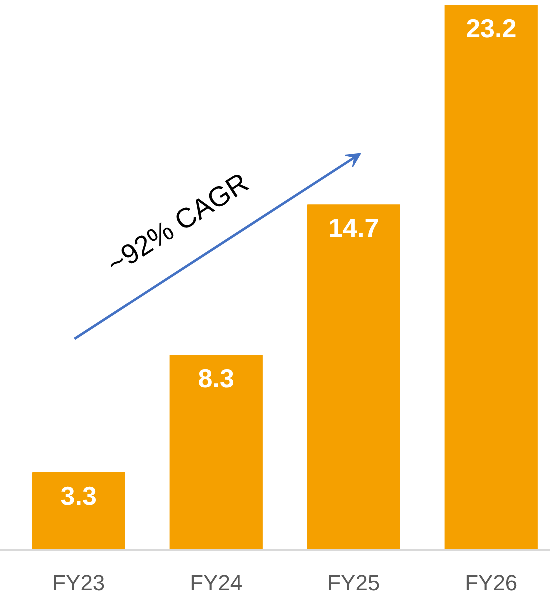 This screenshot has width=550, height=611. What do you see at coordinates (78, 495) in the screenshot?
I see `data-label: 3.3` at bounding box center [78, 495].